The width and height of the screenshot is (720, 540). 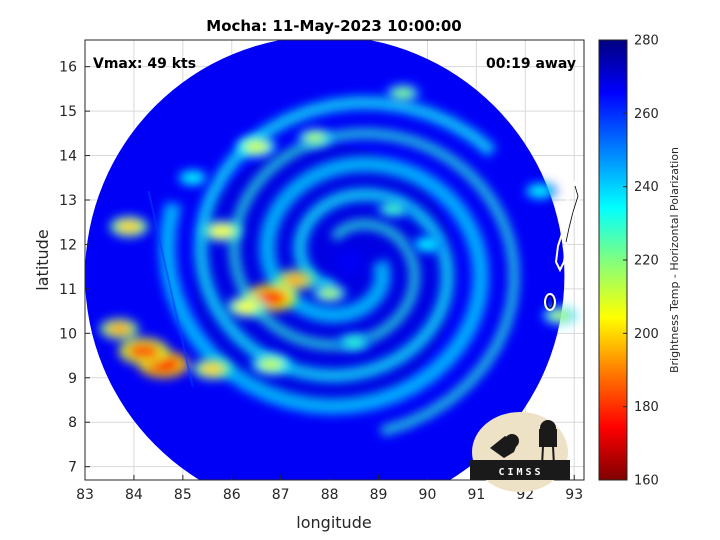 What do you see at coordinates (68, 334) in the screenshot?
I see `y-tick-label: 10` at bounding box center [68, 334].